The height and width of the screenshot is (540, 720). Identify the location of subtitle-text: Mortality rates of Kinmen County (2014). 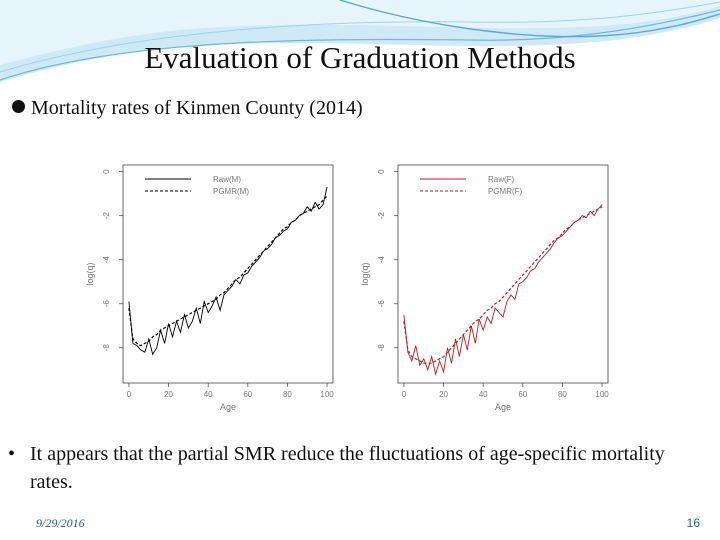
(197, 108).